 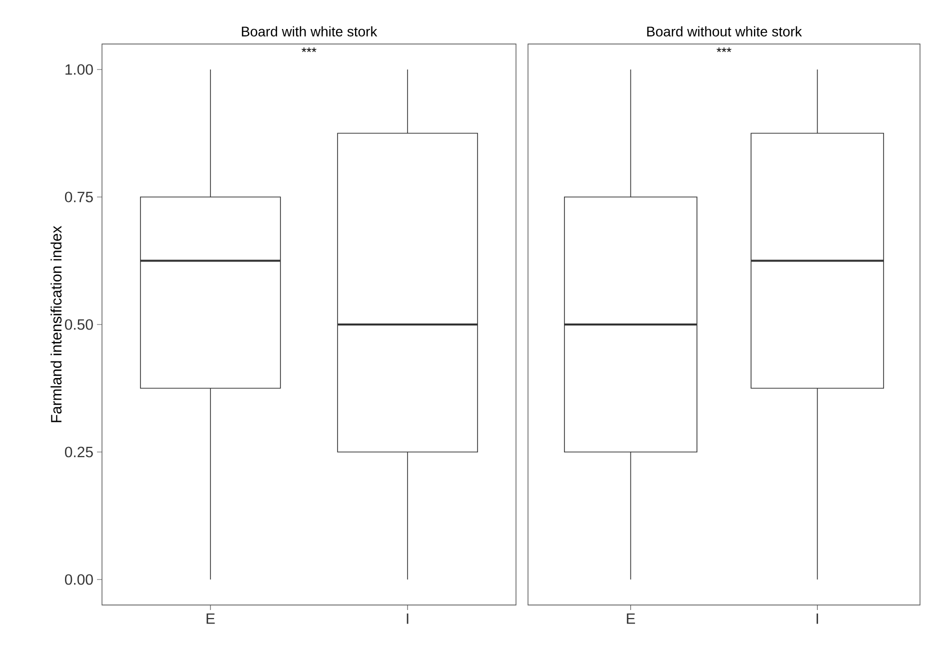 I want to click on y-tick-label: 0.25, so click(x=78, y=452).